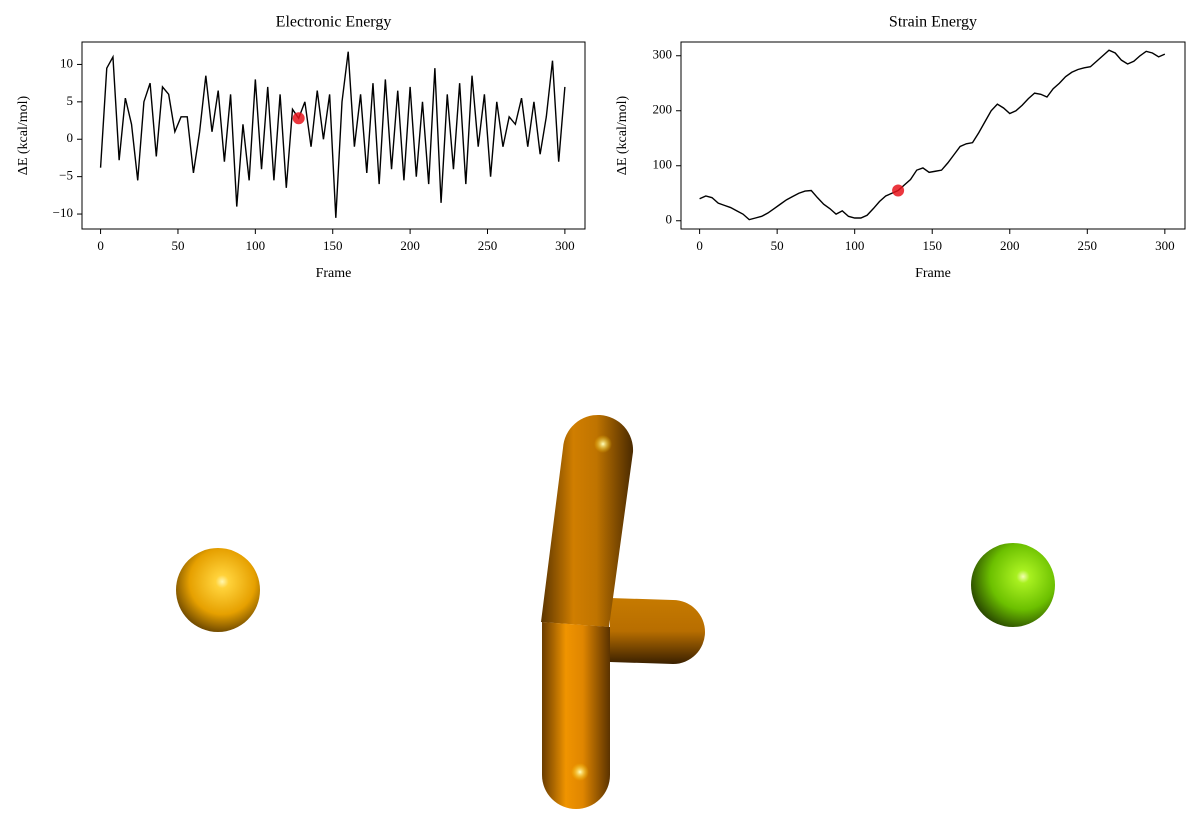 The width and height of the screenshot is (1200, 829). Describe the element at coordinates (334, 22) in the screenshot. I see `chart-title: Electronic Energy` at that location.